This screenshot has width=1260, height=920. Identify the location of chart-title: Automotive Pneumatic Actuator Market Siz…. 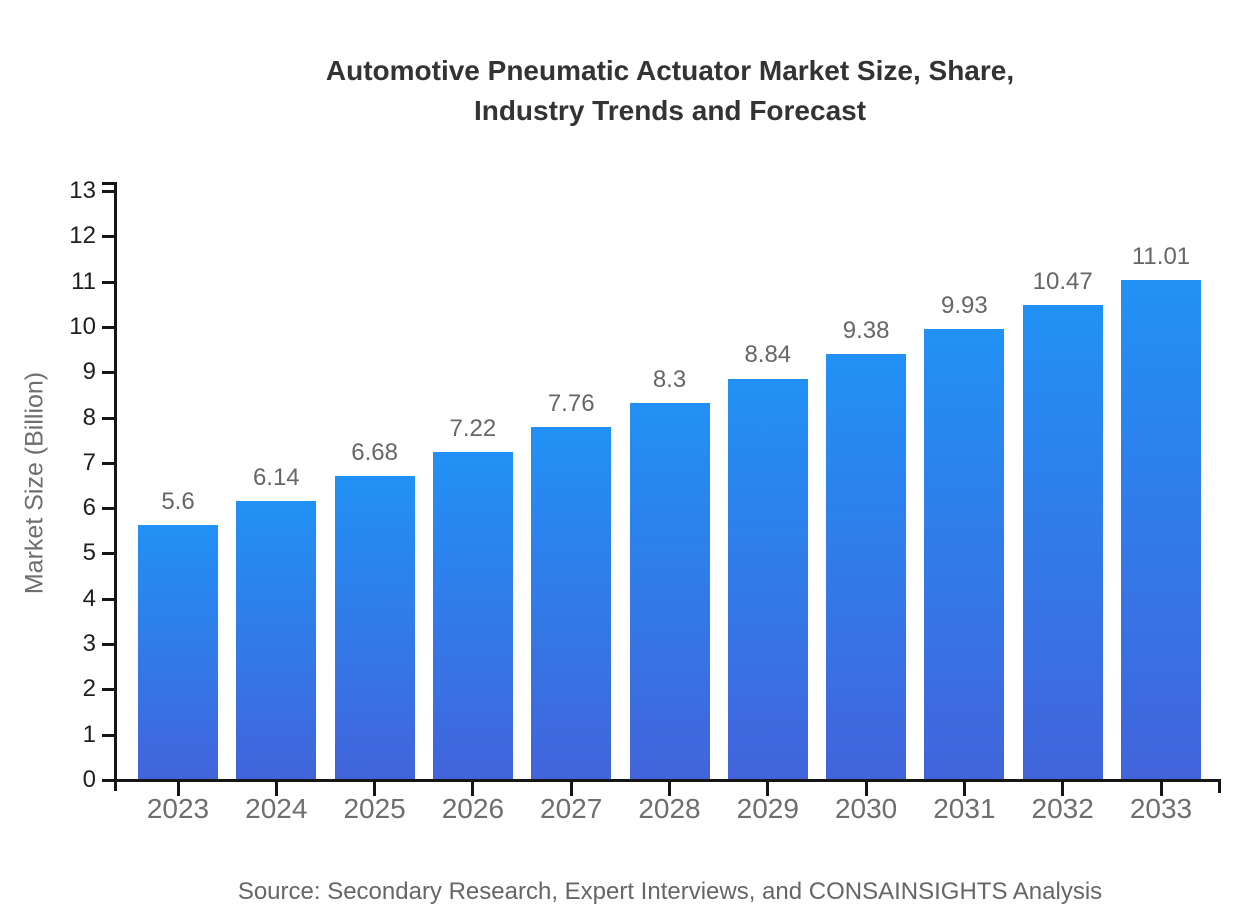
(669, 91).